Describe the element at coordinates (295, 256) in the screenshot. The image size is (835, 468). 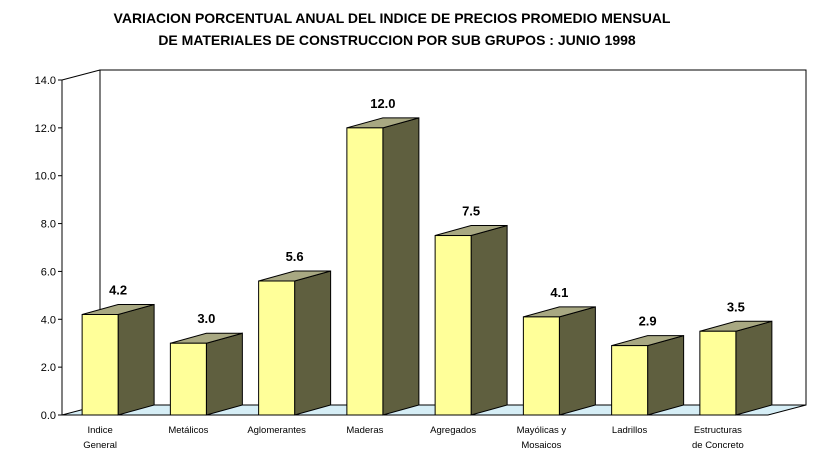
I see `data-label: 5.6` at that location.